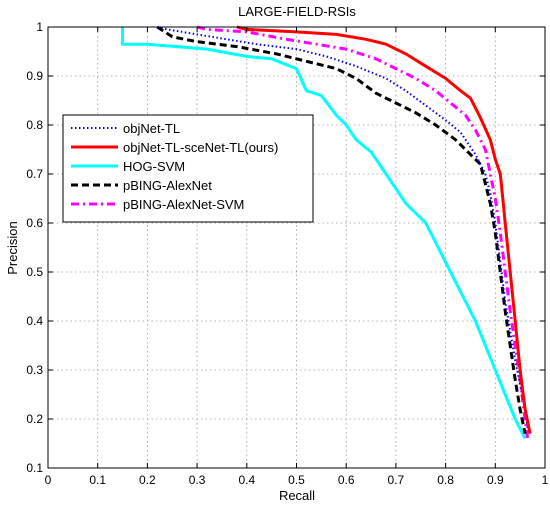  I want to click on x-tick-label: 0.1, so click(97, 480).